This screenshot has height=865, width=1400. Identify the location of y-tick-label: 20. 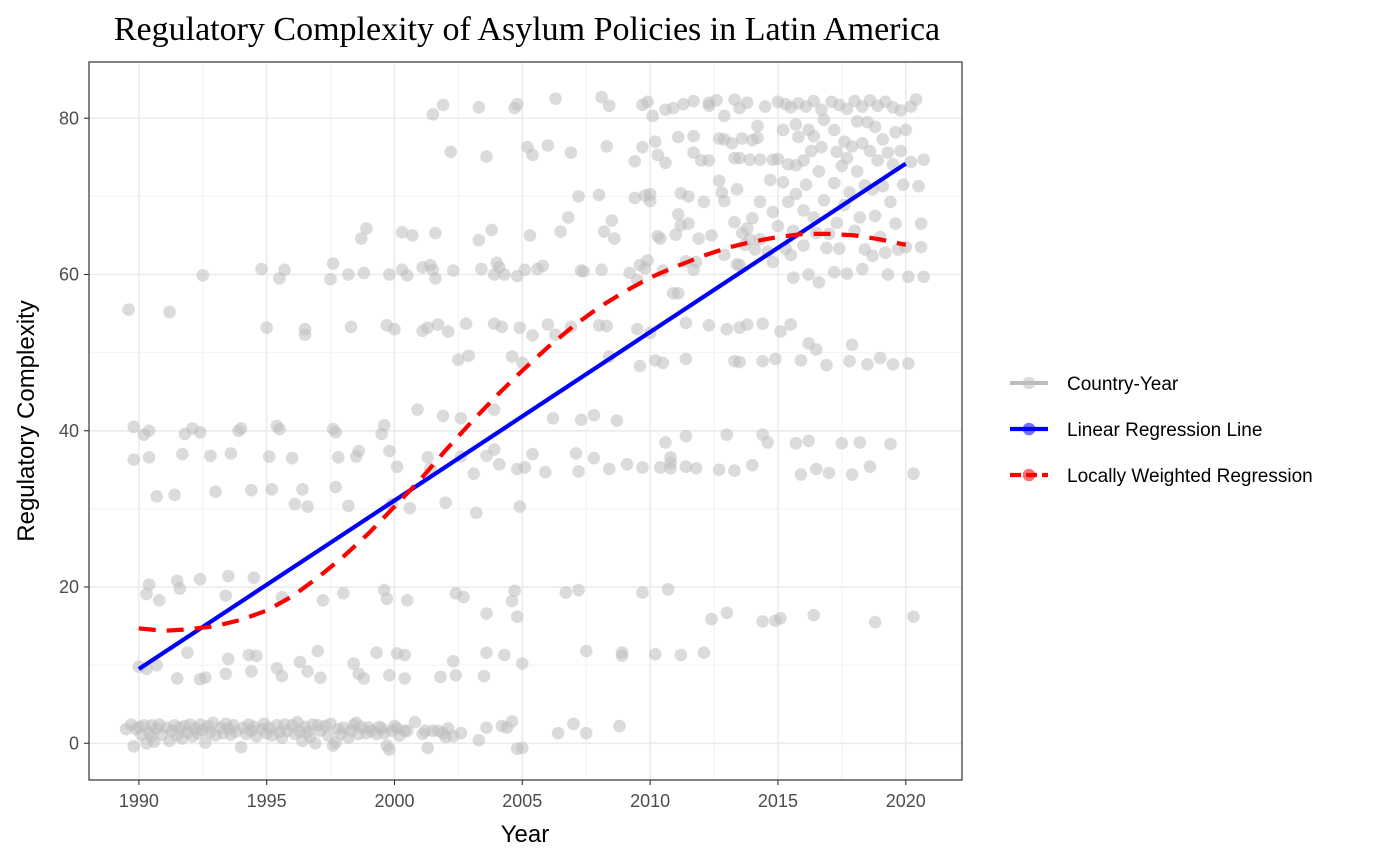
(69, 587).